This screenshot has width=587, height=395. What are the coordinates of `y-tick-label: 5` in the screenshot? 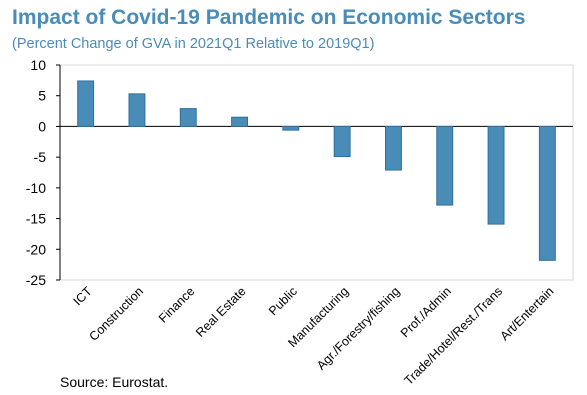 It's located at (42, 96).